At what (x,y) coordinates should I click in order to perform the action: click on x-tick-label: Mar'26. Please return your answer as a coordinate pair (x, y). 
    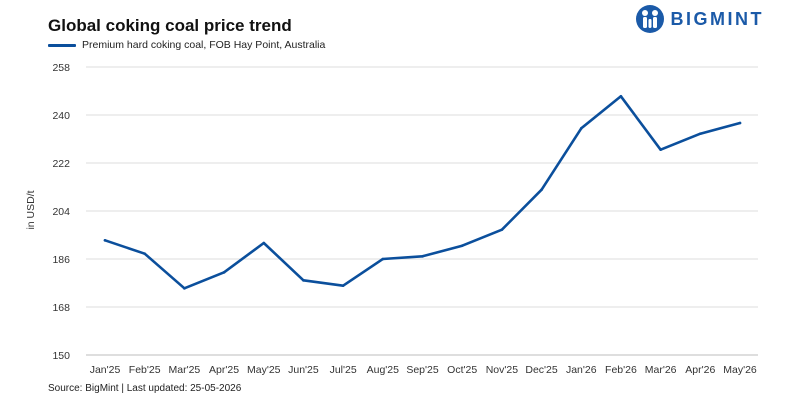
    Looking at the image, I should click on (661, 370).